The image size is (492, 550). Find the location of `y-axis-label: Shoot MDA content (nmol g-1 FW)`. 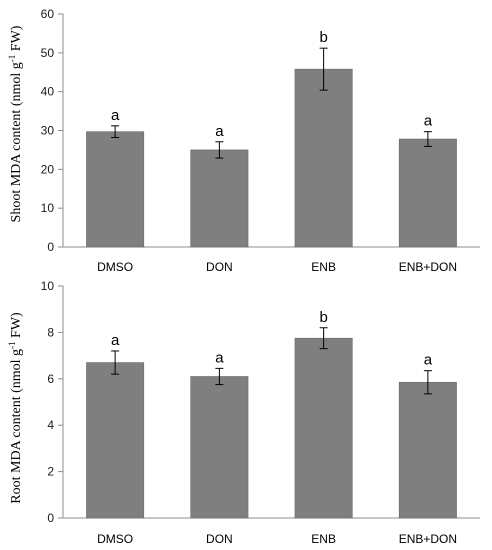

y-axis-label: Shoot MDA content (nmol g-1 FW) is located at coordinates (15, 123).